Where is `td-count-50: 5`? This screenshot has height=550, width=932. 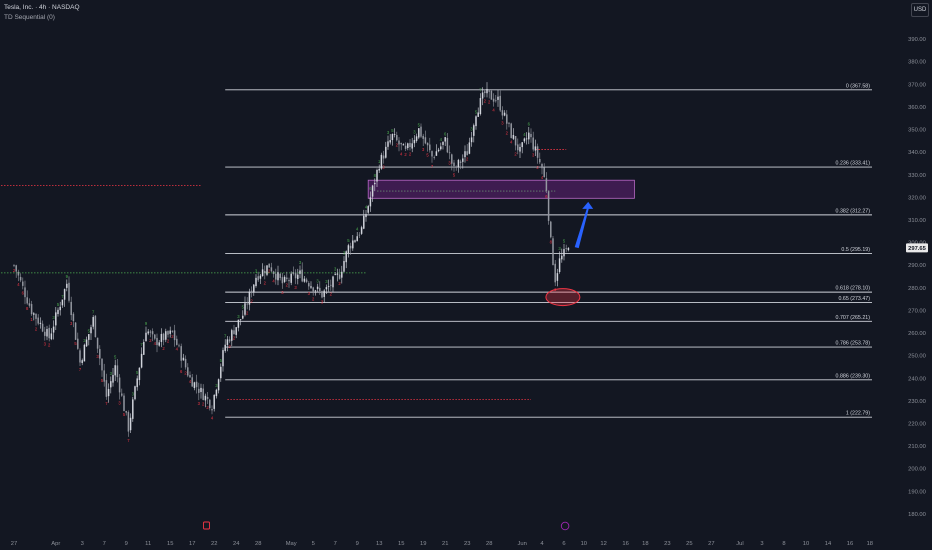 td-count-50: 5 is located at coordinates (124, 414).